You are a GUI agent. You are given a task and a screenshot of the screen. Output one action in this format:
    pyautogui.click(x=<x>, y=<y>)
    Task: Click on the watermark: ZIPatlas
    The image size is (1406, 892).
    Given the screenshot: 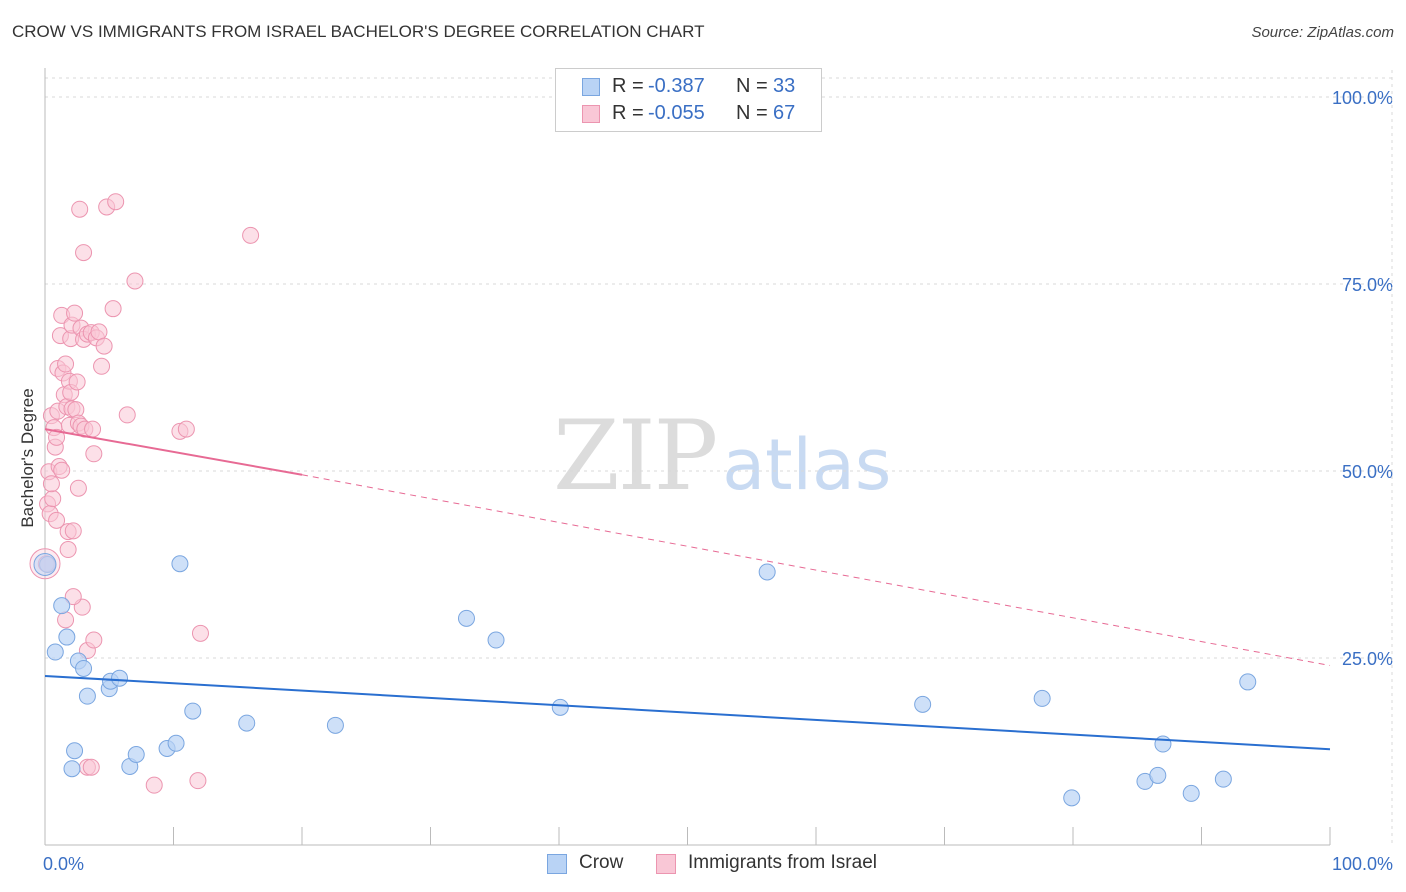 What is the action you would take?
    pyautogui.click(x=722, y=456)
    